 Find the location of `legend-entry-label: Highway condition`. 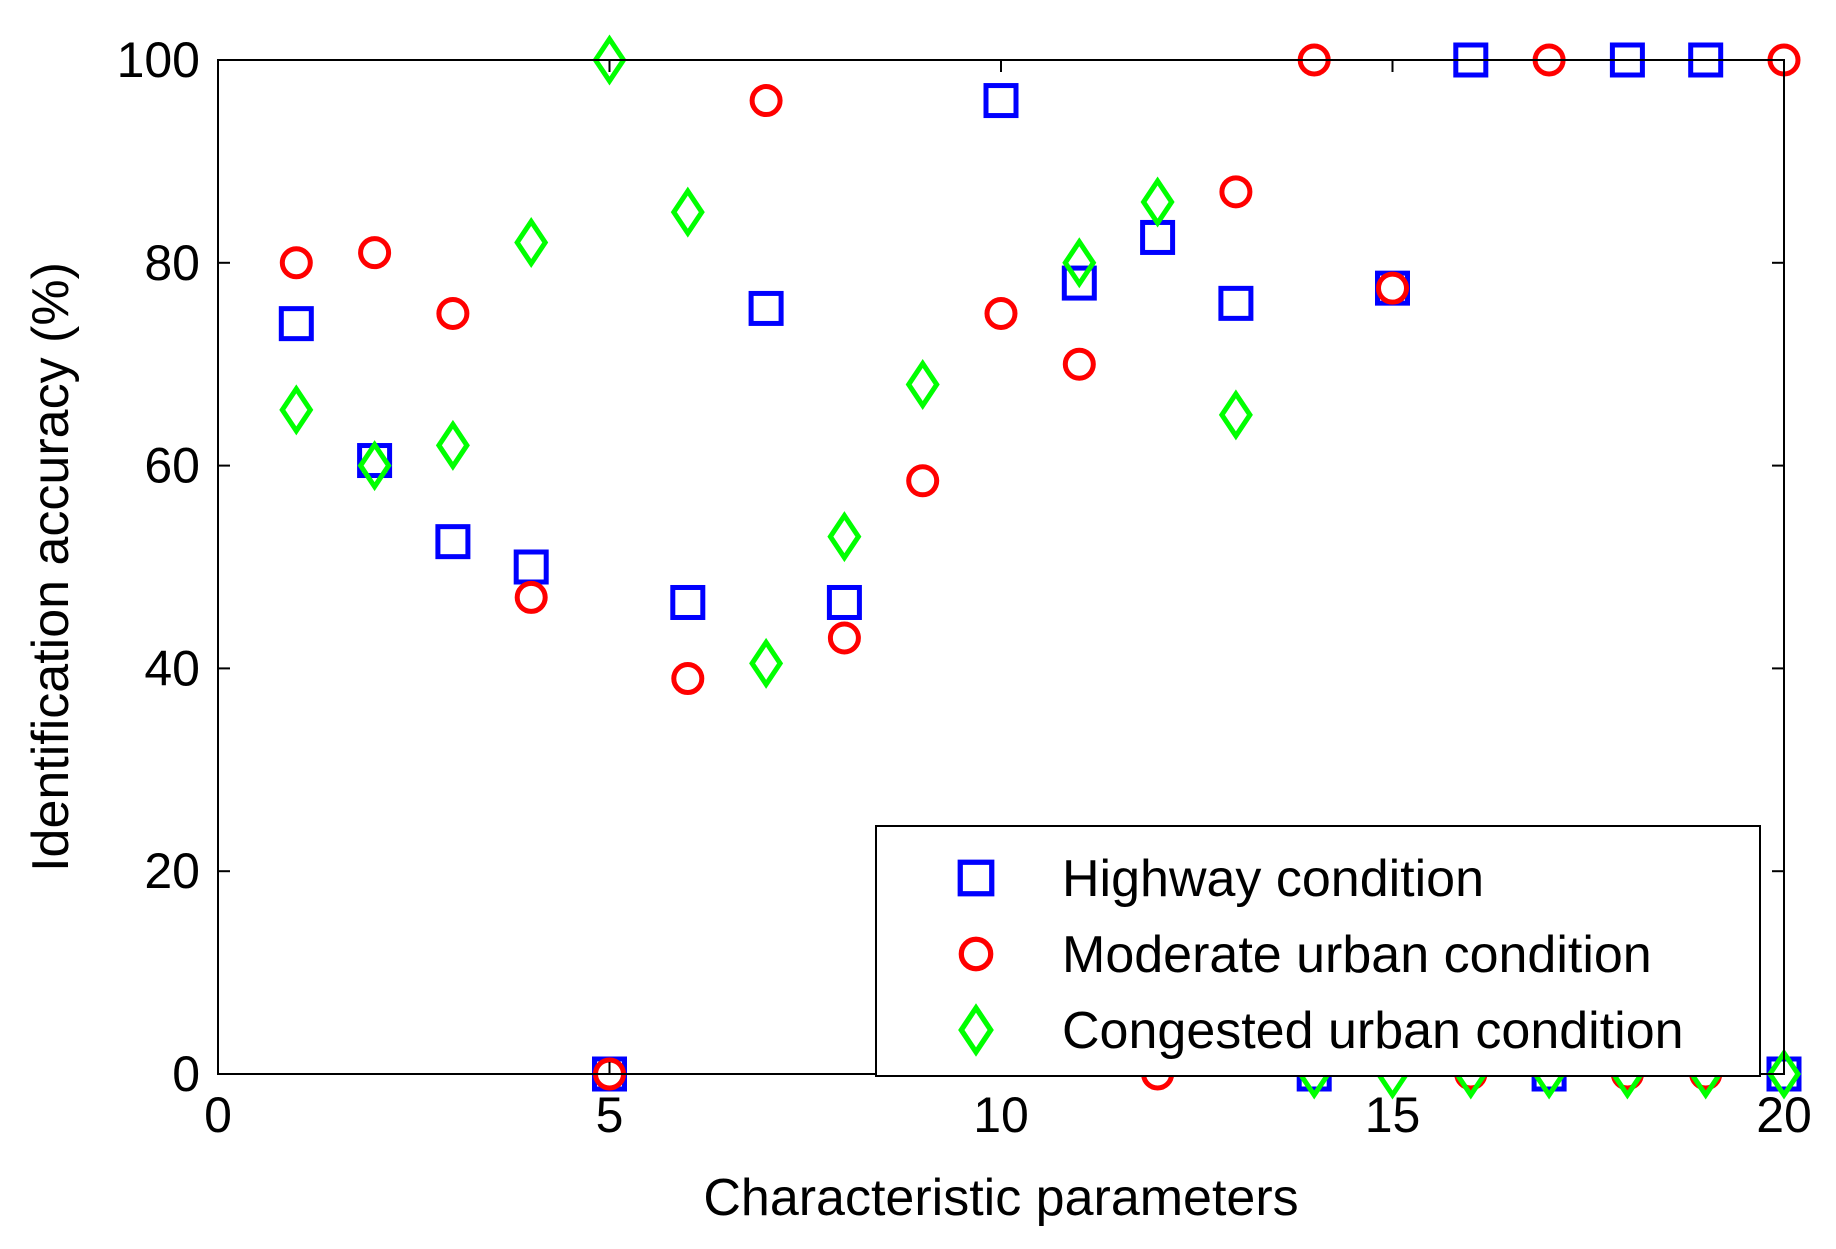

legend-entry-label: Highway condition is located at coordinates (1273, 879).